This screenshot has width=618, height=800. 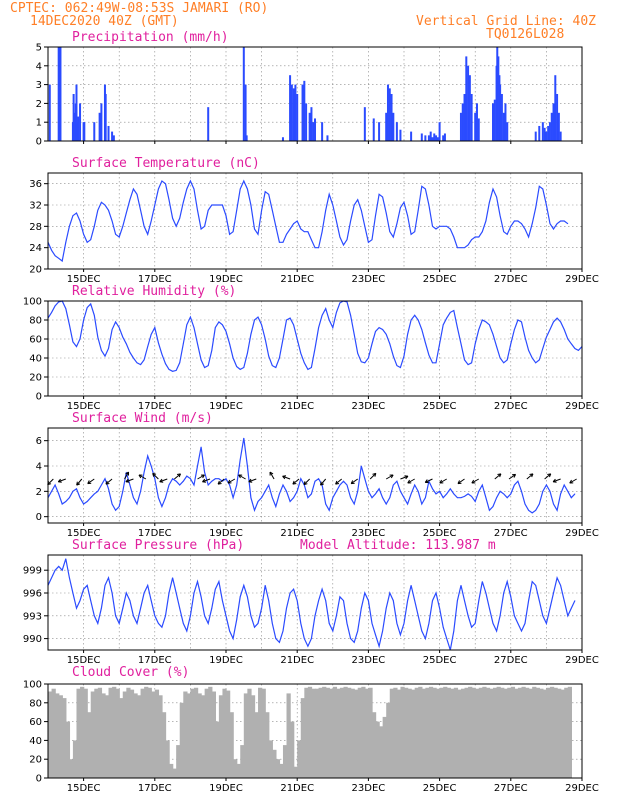 I want to click on surface-wind-m-s-y-tick-label: 6, so click(x=39, y=441).